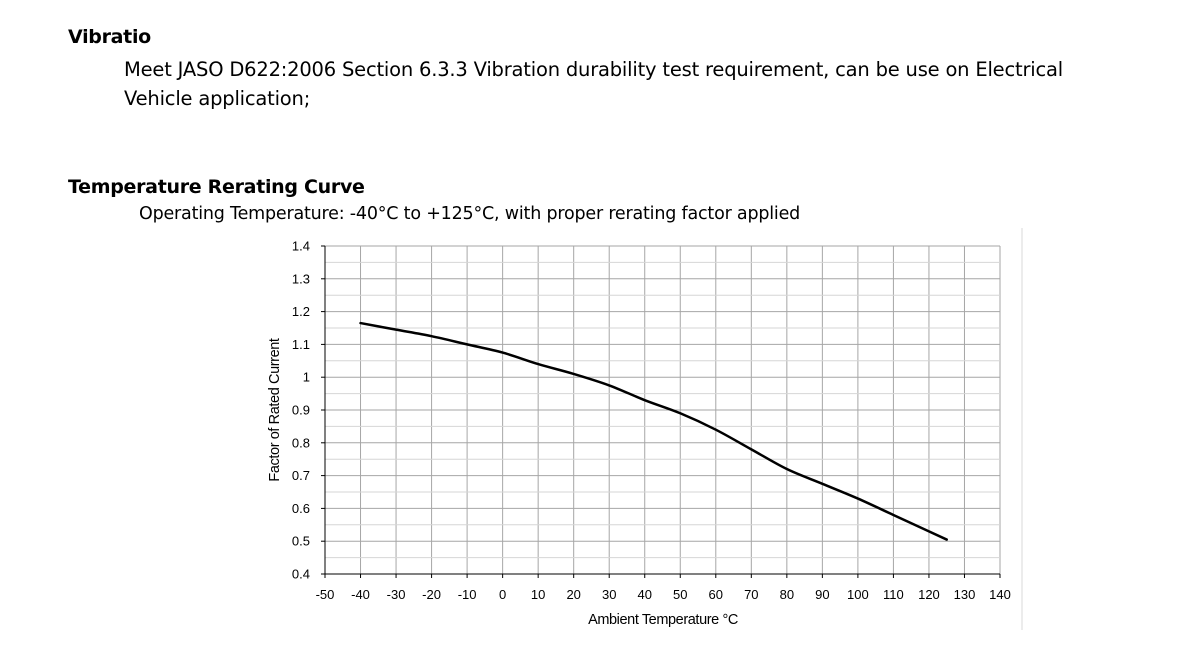 The width and height of the screenshot is (1184, 665). Describe the element at coordinates (965, 594) in the screenshot. I see `x-tick-label: 130` at that location.